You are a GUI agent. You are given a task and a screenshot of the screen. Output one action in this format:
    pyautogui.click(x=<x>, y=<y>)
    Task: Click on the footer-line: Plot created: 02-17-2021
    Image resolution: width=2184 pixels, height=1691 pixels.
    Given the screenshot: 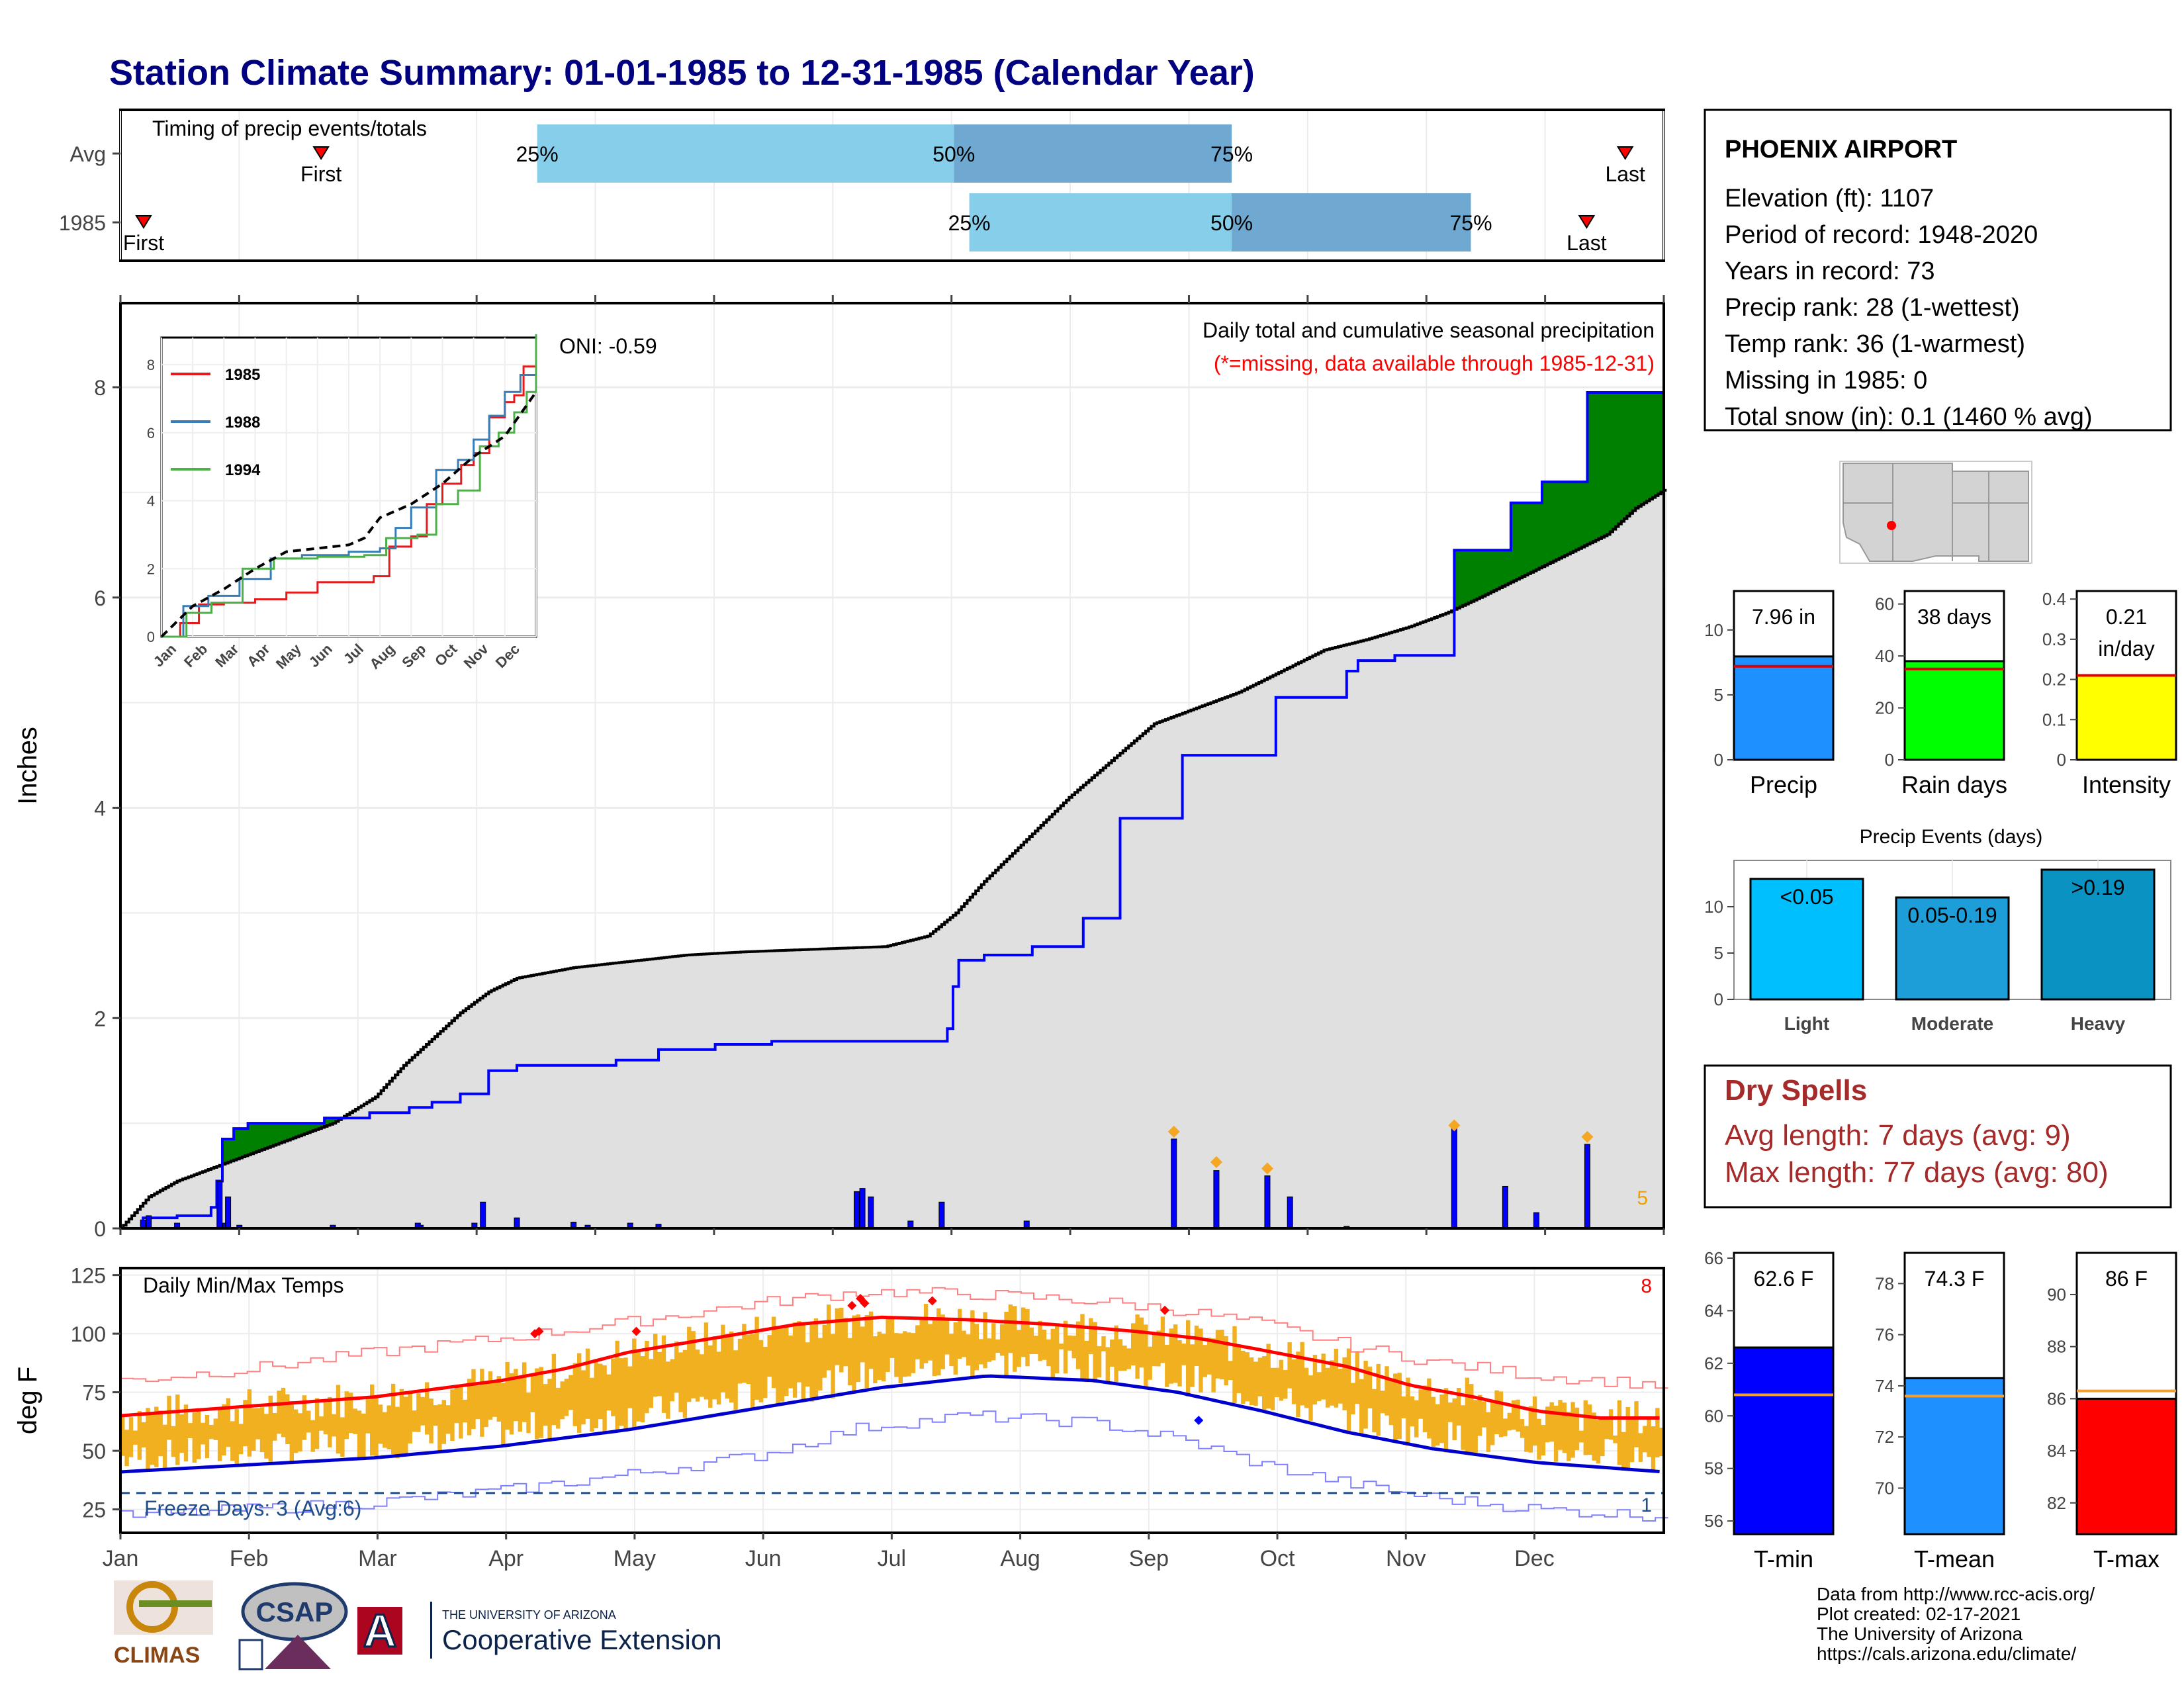 What is the action you would take?
    pyautogui.click(x=1919, y=1614)
    